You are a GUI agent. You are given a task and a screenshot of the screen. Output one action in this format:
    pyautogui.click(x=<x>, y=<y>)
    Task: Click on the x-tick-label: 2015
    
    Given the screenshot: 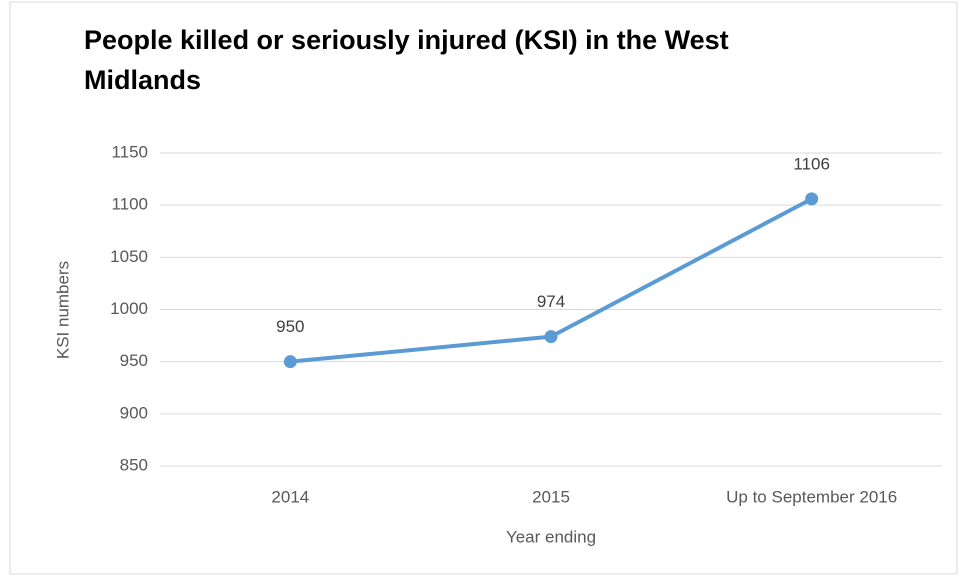 What is the action you would take?
    pyautogui.click(x=551, y=496)
    